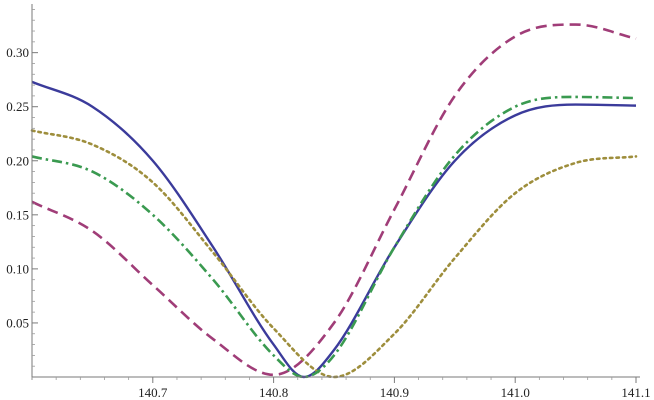 The image size is (654, 400). I want to click on x-tick-label: 141.0, so click(515, 392).